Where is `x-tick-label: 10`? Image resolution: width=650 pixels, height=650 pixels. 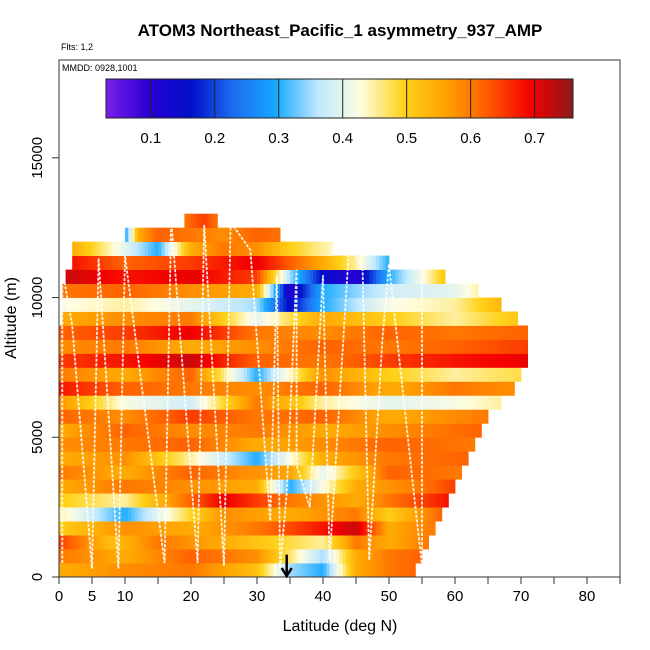
x-tick-label: 10 is located at coordinates (125, 596).